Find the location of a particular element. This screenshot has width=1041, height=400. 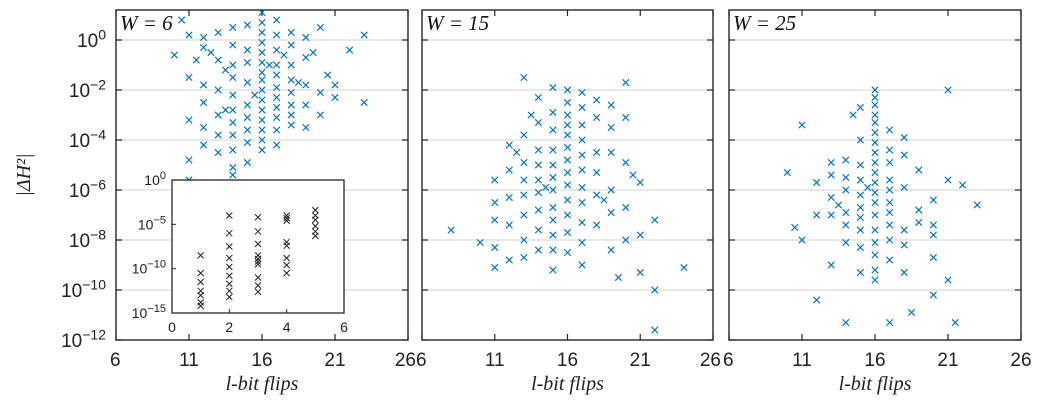

y-tick-label: 10⁻⁴ is located at coordinates (87, 139).